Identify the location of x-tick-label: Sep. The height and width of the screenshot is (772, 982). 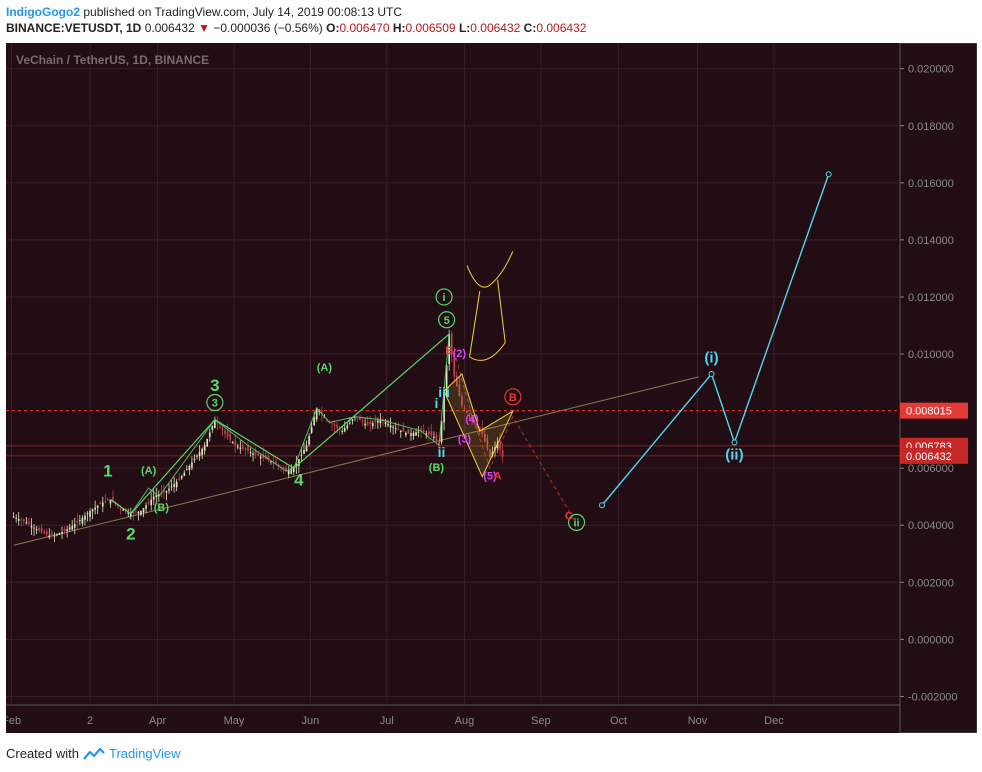
(541, 721).